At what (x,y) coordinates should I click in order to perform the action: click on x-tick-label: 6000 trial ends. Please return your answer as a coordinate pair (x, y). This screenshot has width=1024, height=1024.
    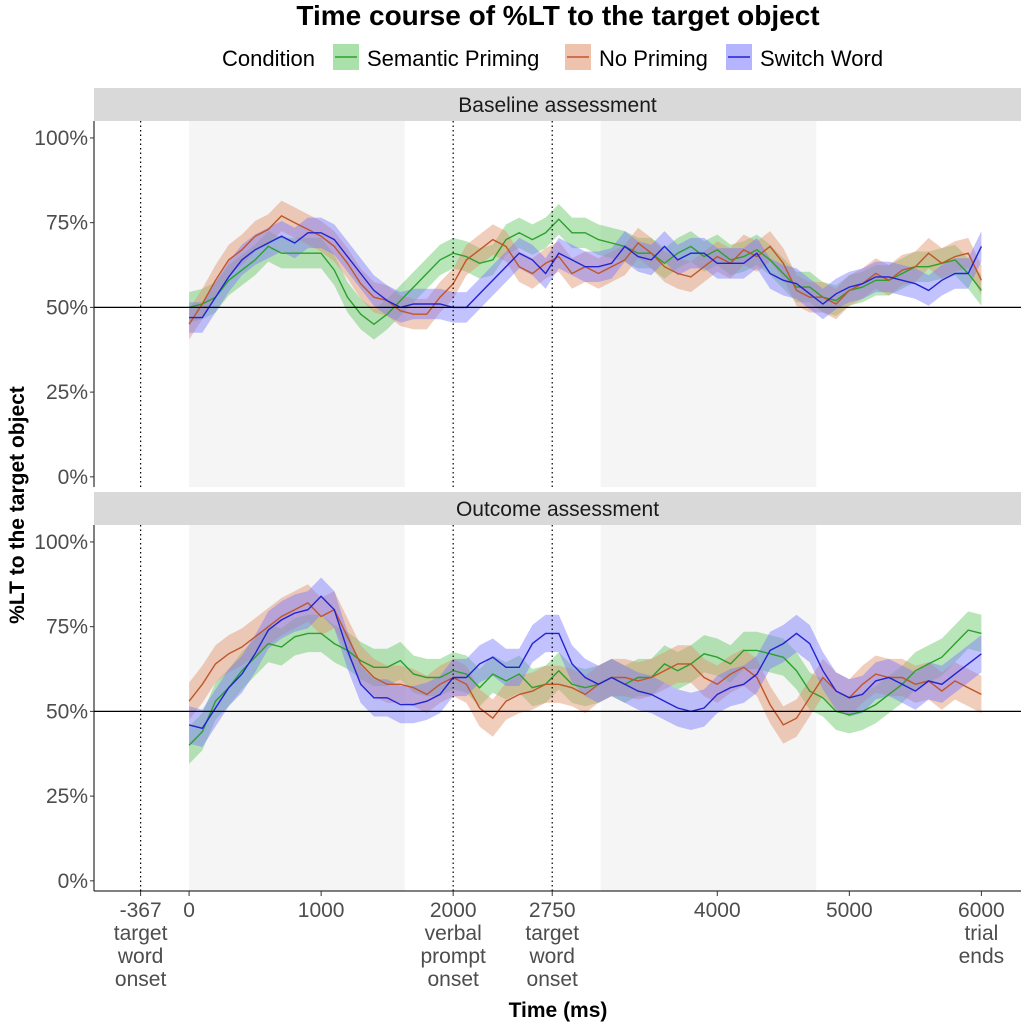
    Looking at the image, I should click on (981, 933).